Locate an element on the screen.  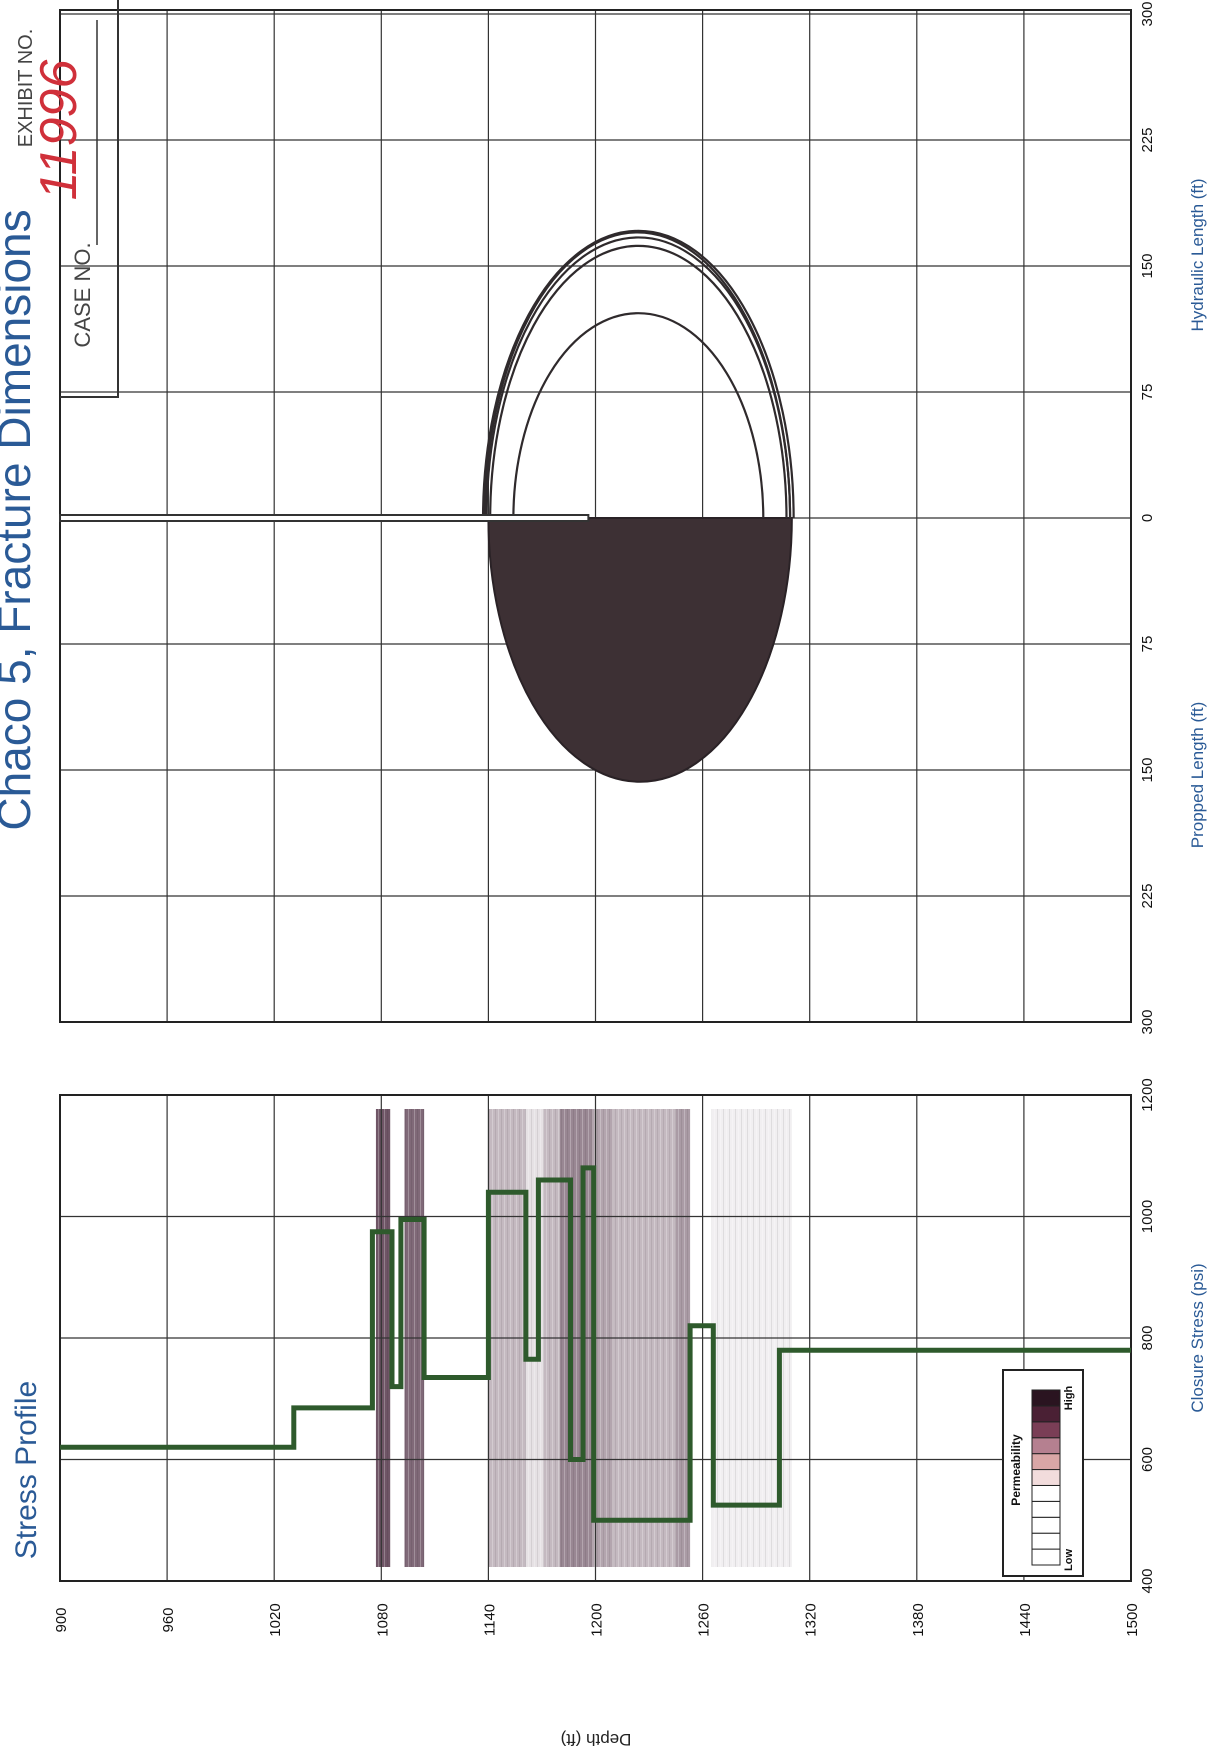
length-tick-label: 0 is located at coordinates (1147, 518).